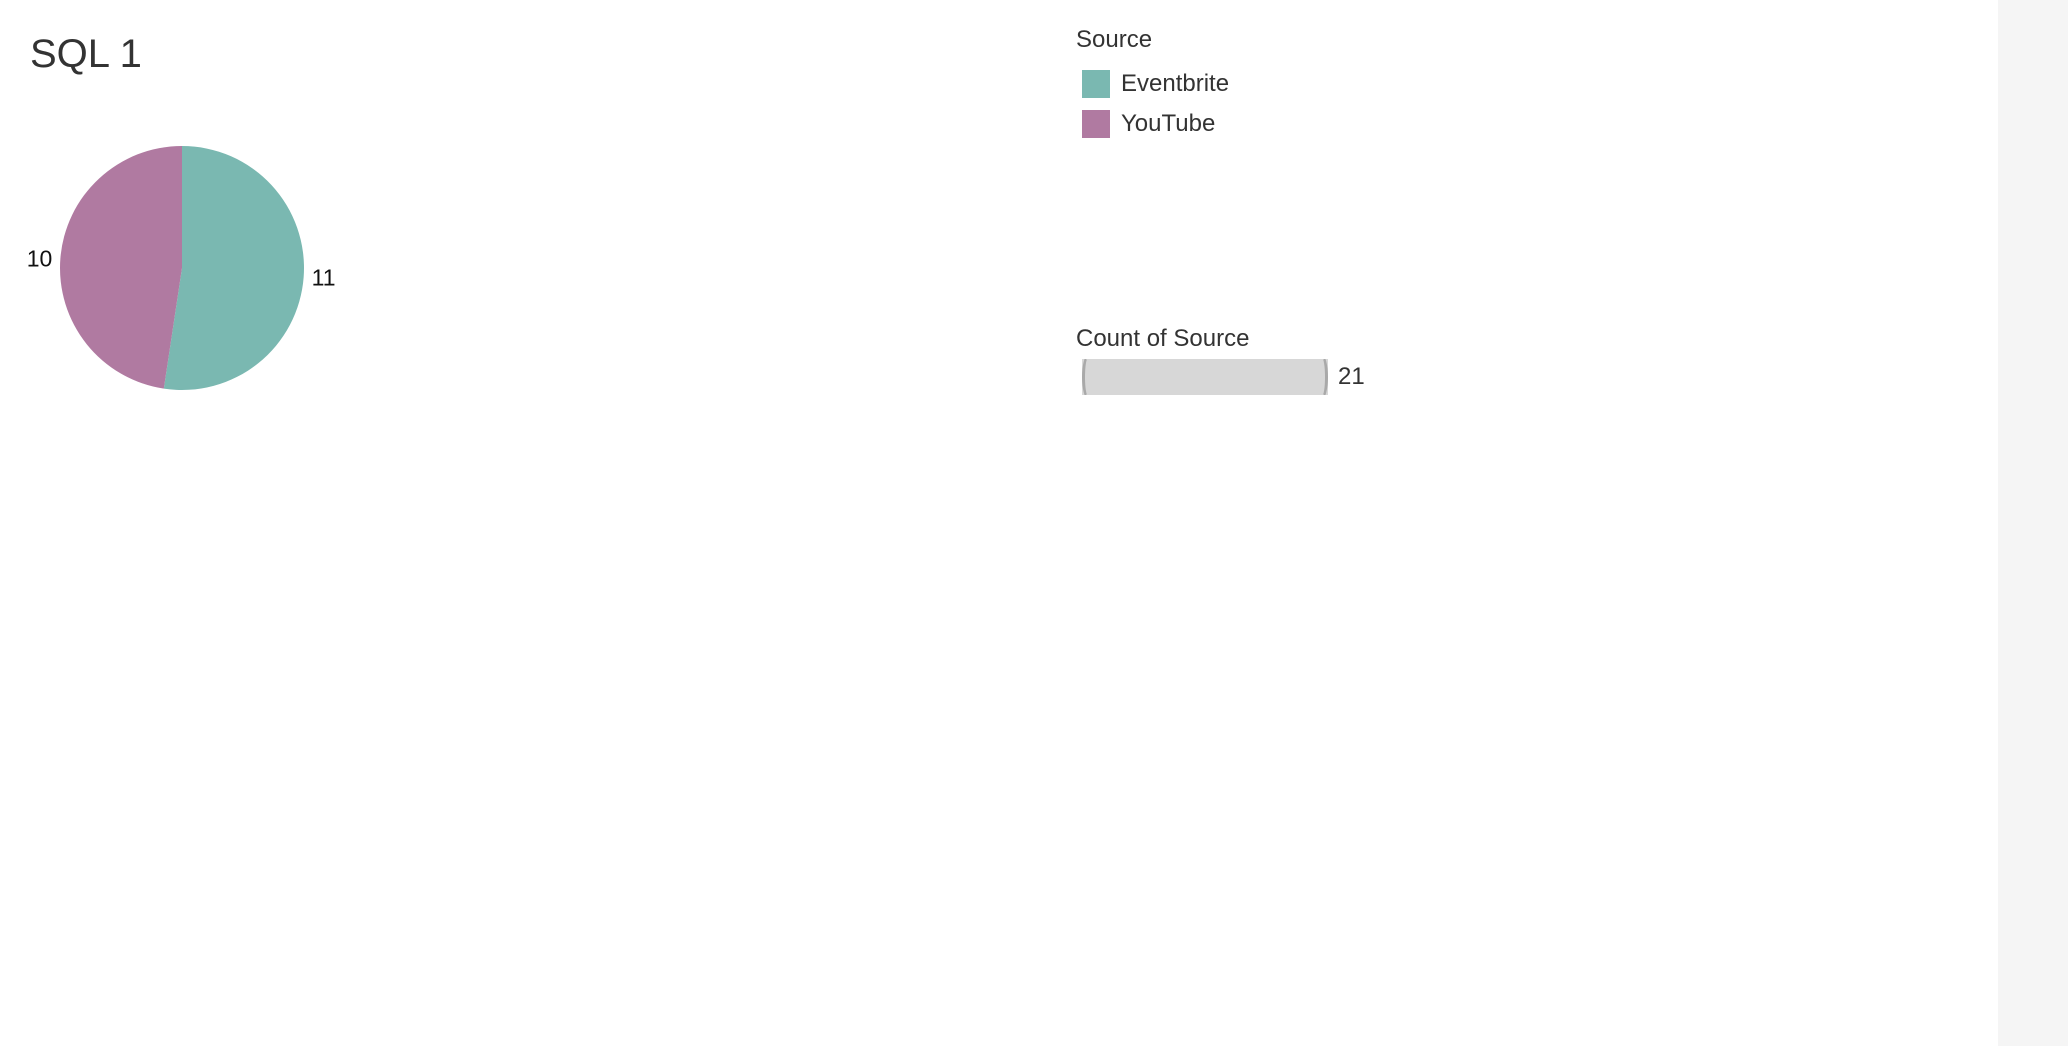 The width and height of the screenshot is (2068, 1046). I want to click on legend-label-eventbrite: Eventbrite, so click(1175, 83).